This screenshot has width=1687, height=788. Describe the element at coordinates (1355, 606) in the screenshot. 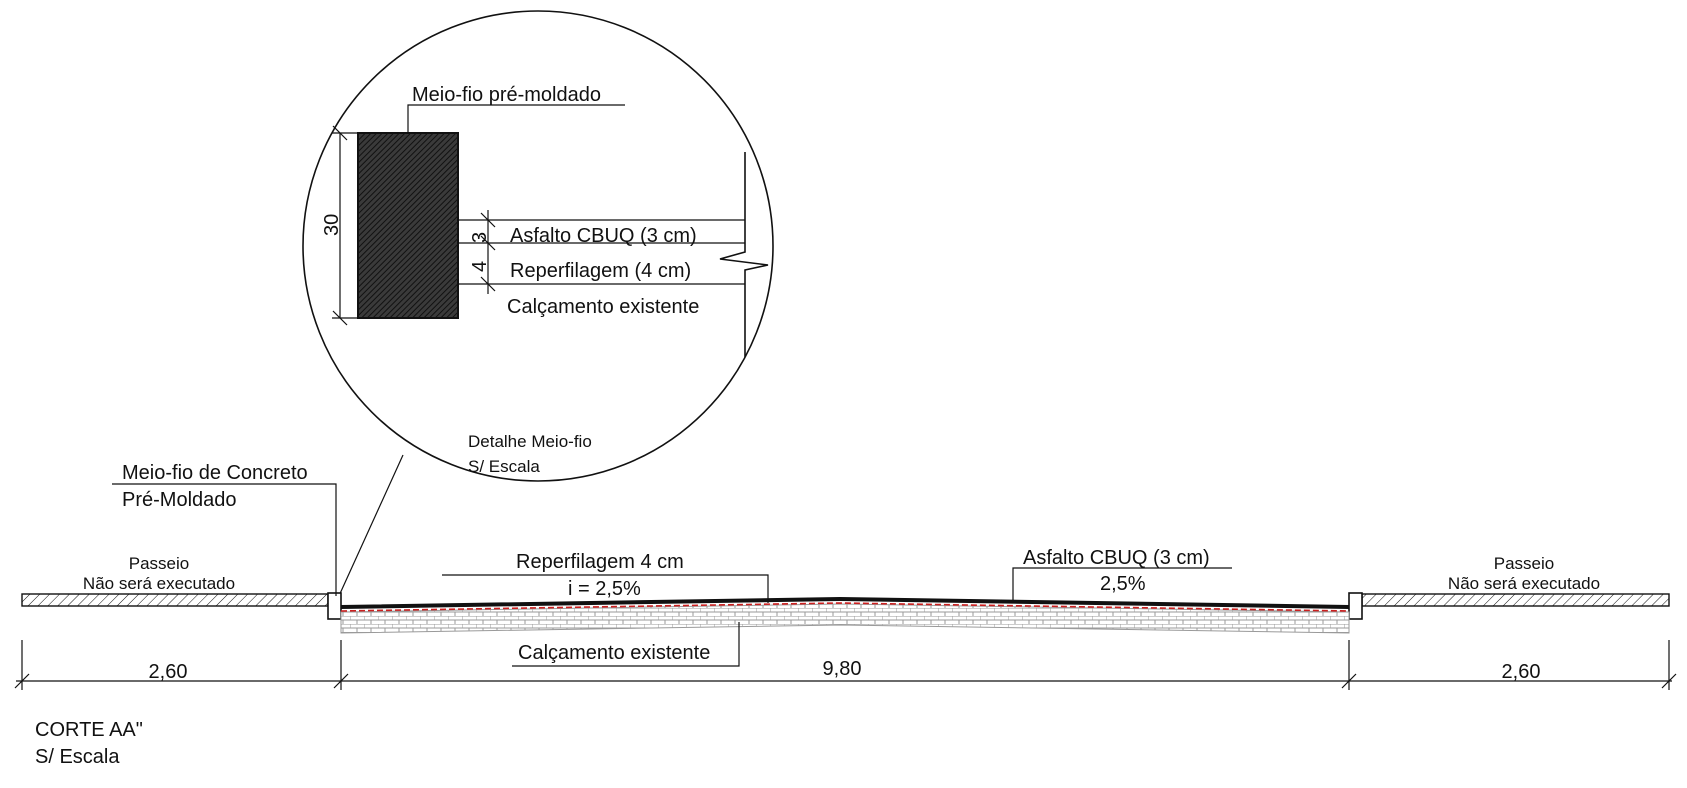

I see `curb-right` at that location.